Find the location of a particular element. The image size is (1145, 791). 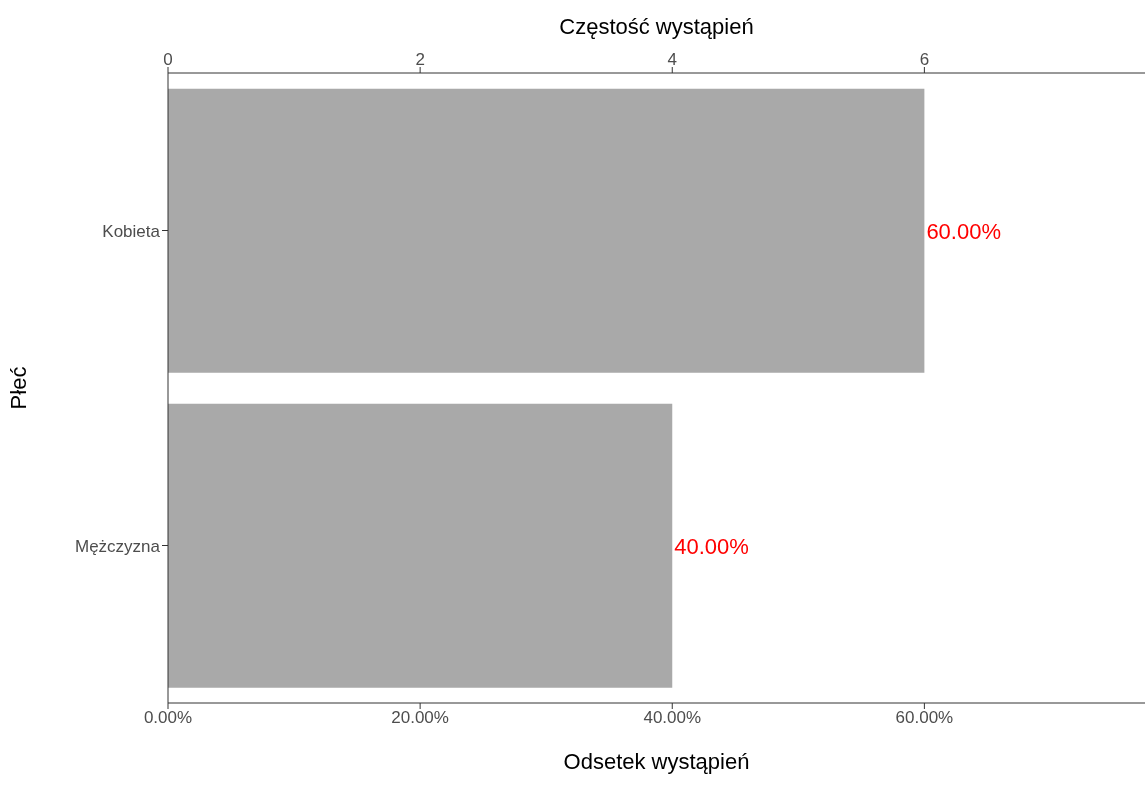

x2-axis-title: Częstość wystąpień is located at coordinates (656, 26).